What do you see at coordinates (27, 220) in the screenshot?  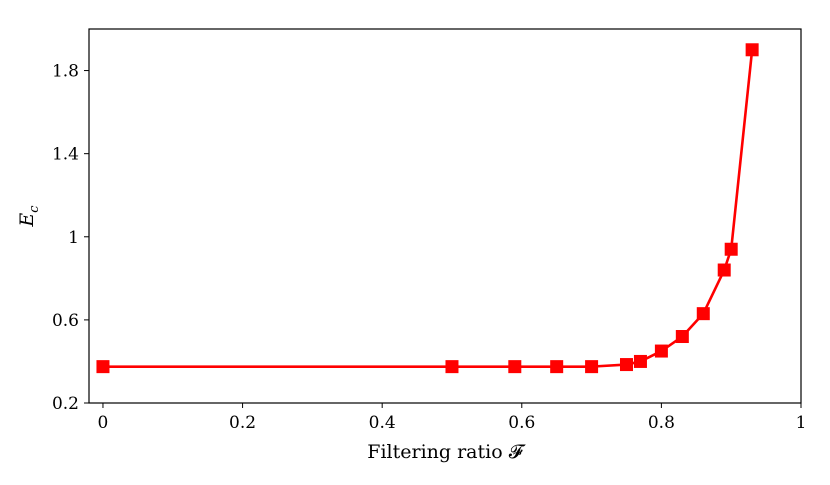 I see `y-axis-label-main: E` at bounding box center [27, 220].